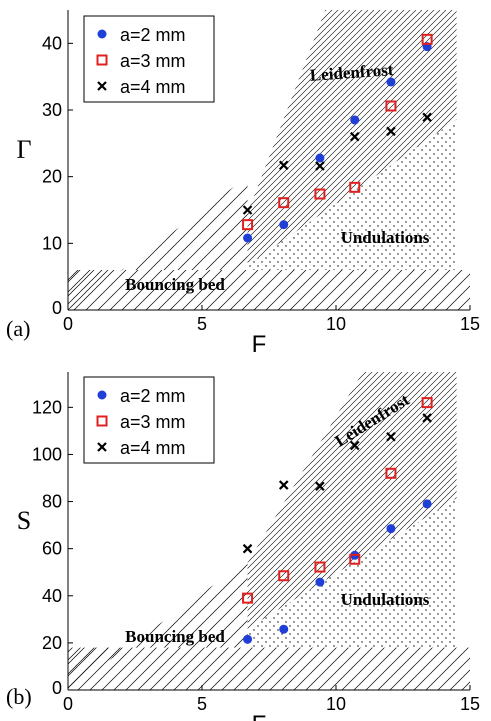  What do you see at coordinates (23, 149) in the screenshot?
I see `y-axis-label: Γ` at bounding box center [23, 149].